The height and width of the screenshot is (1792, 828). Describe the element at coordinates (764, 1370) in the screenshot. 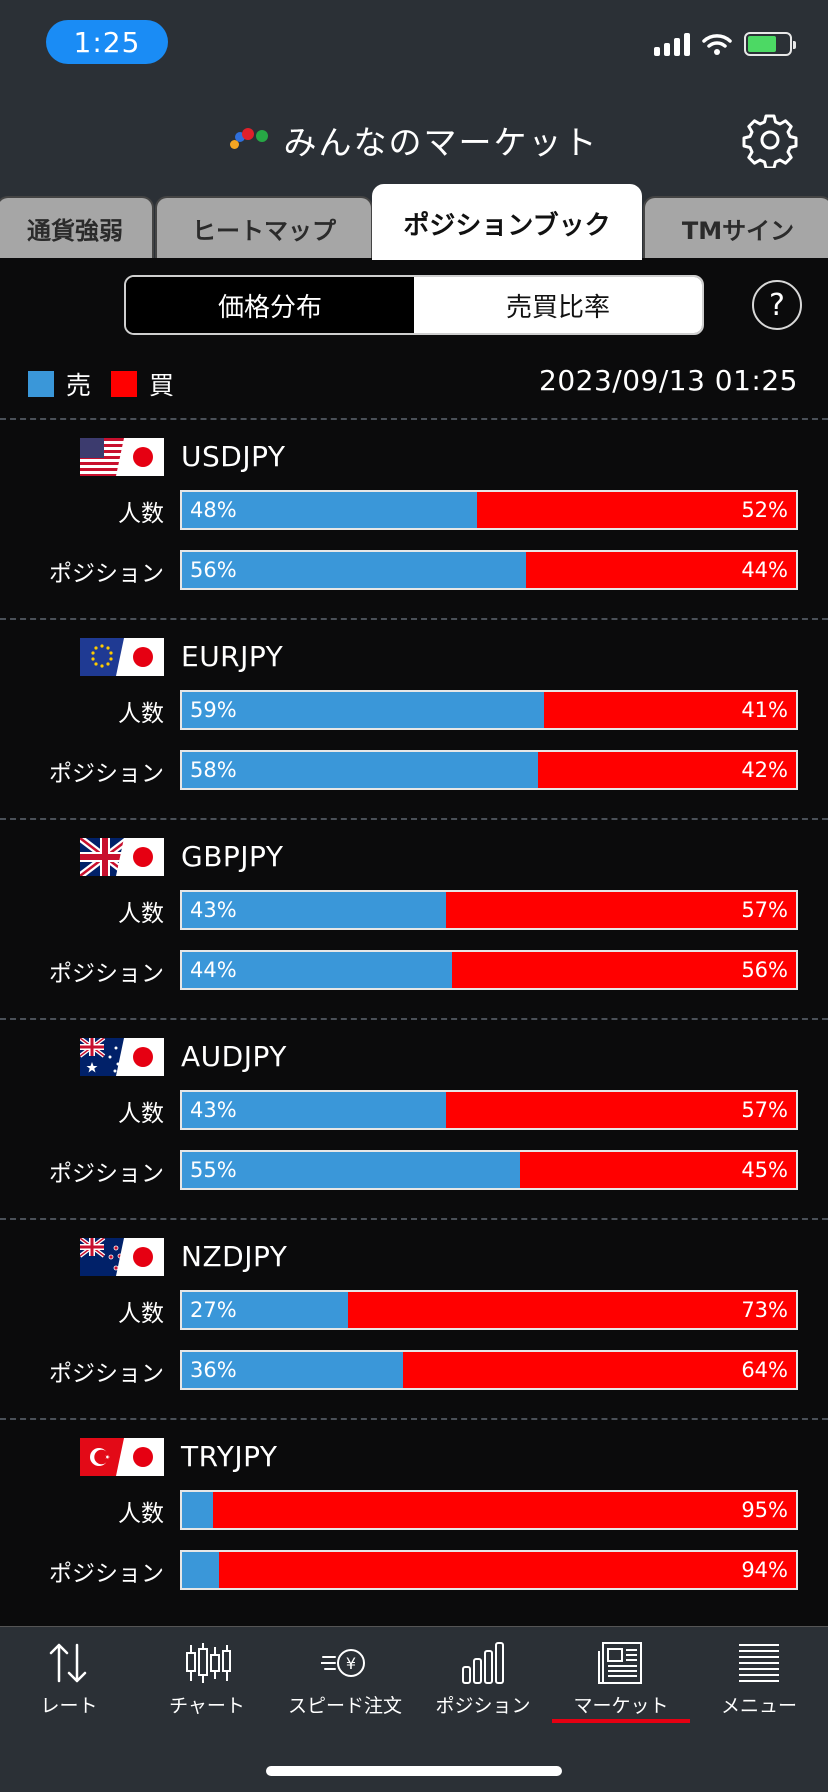

I see `buy-percent: 64%` at that location.